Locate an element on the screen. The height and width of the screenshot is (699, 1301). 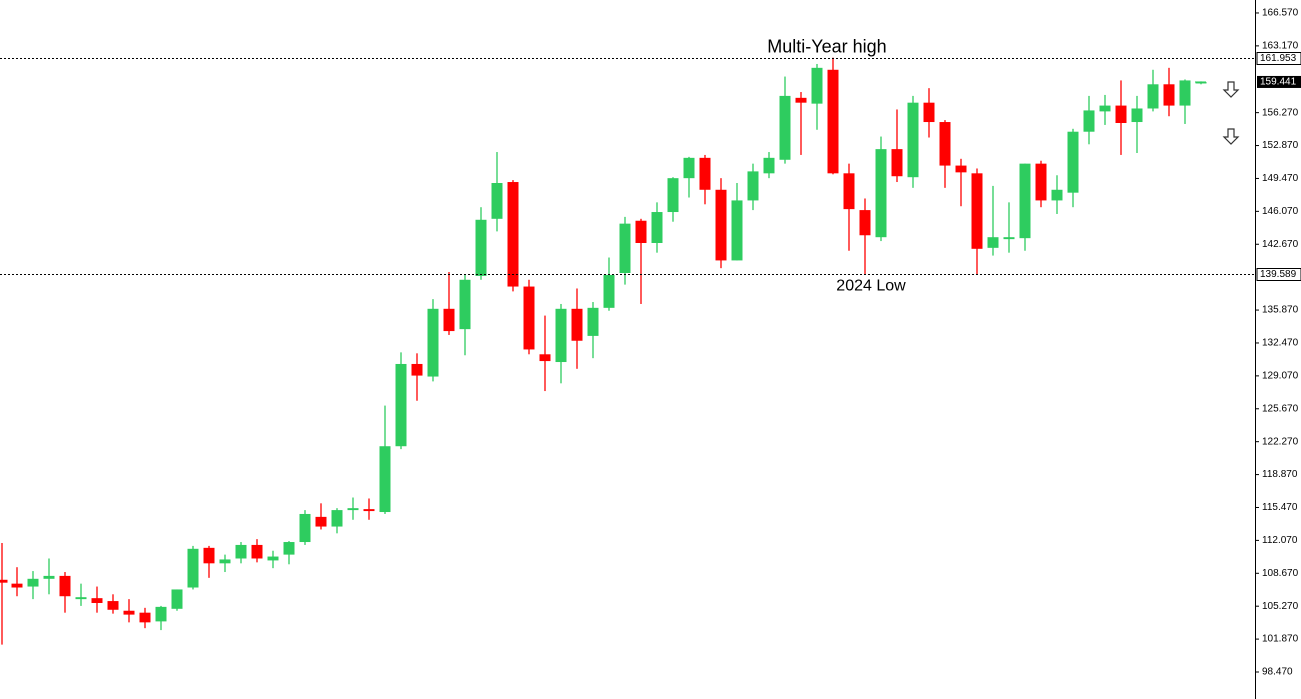
y-tick-label: 115.470 is located at coordinates (1280, 507).